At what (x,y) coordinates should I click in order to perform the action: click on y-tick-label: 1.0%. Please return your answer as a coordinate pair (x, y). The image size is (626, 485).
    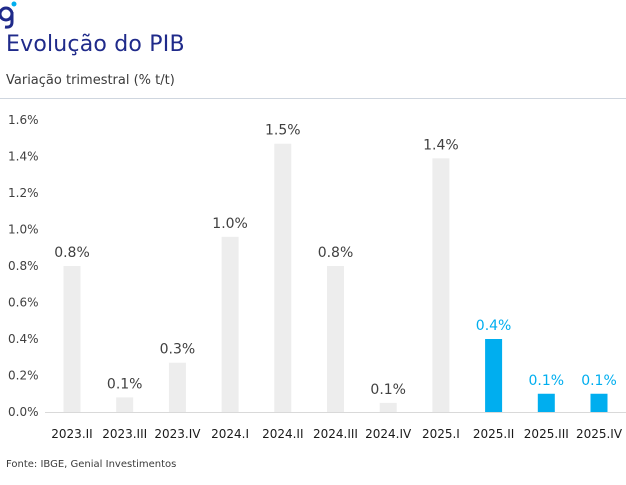
    Looking at the image, I should click on (23, 230).